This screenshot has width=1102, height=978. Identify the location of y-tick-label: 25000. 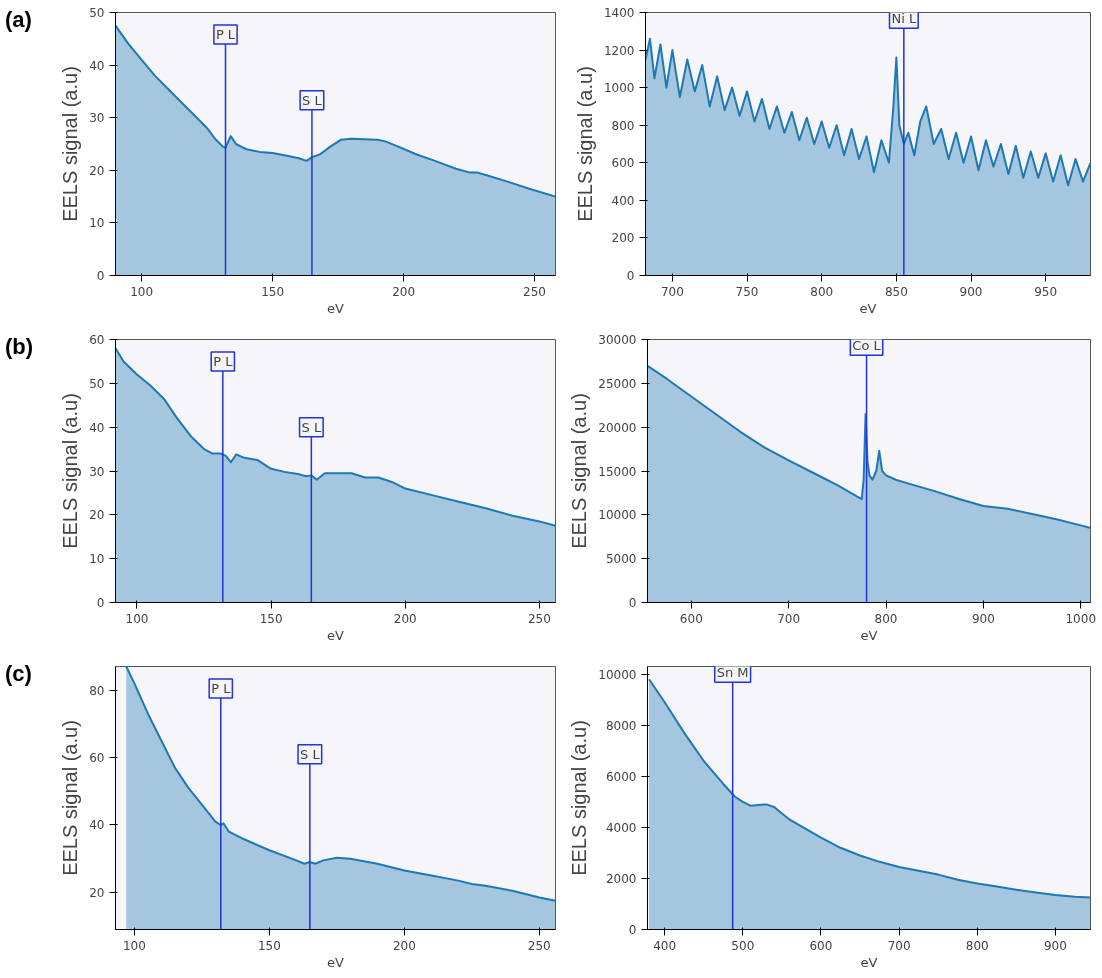
(617, 383).